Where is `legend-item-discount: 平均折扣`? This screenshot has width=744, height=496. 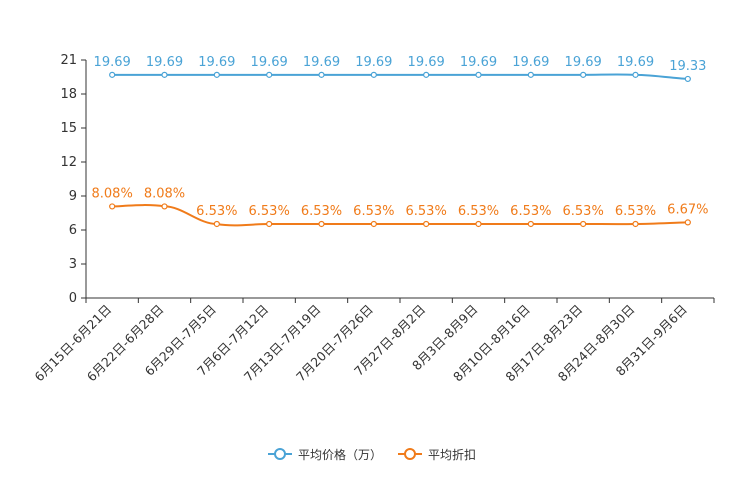
legend-item-discount: 平均折扣 is located at coordinates (437, 454).